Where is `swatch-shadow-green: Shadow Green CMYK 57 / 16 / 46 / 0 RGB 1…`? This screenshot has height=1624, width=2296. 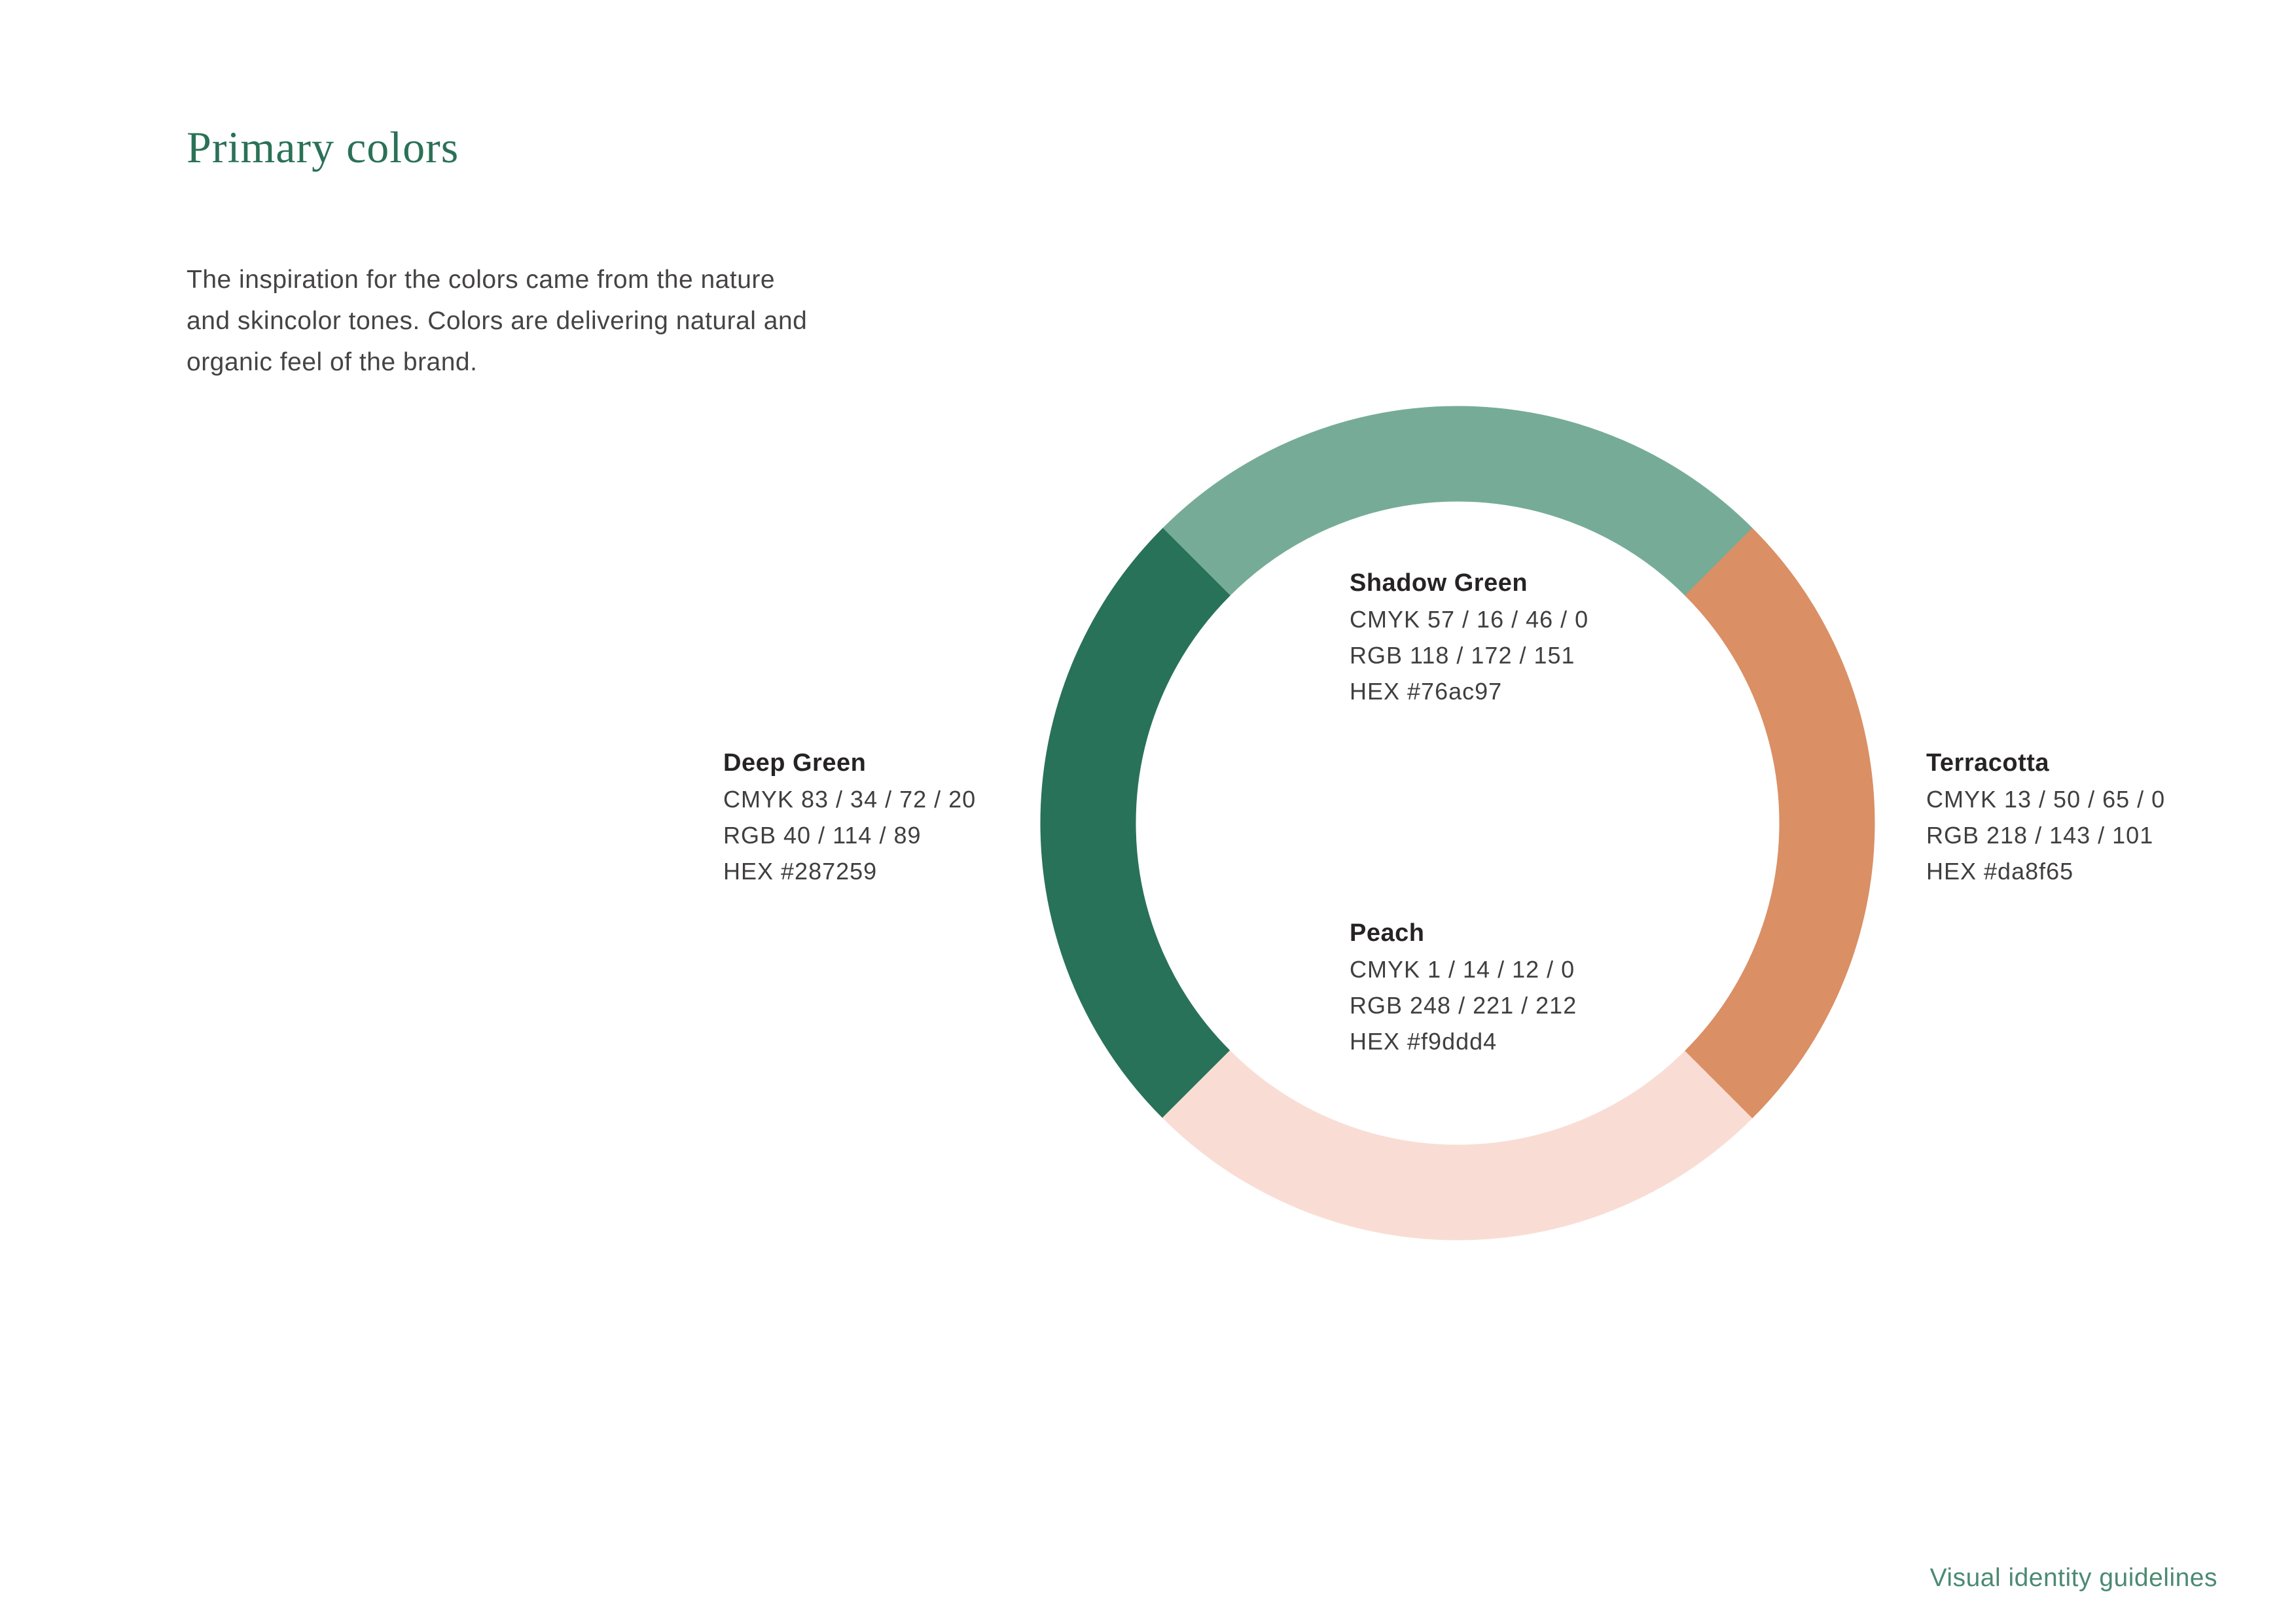 swatch-shadow-green: Shadow Green CMYK 57 / 16 / 46 / 0 RGB 1… is located at coordinates (1469, 637).